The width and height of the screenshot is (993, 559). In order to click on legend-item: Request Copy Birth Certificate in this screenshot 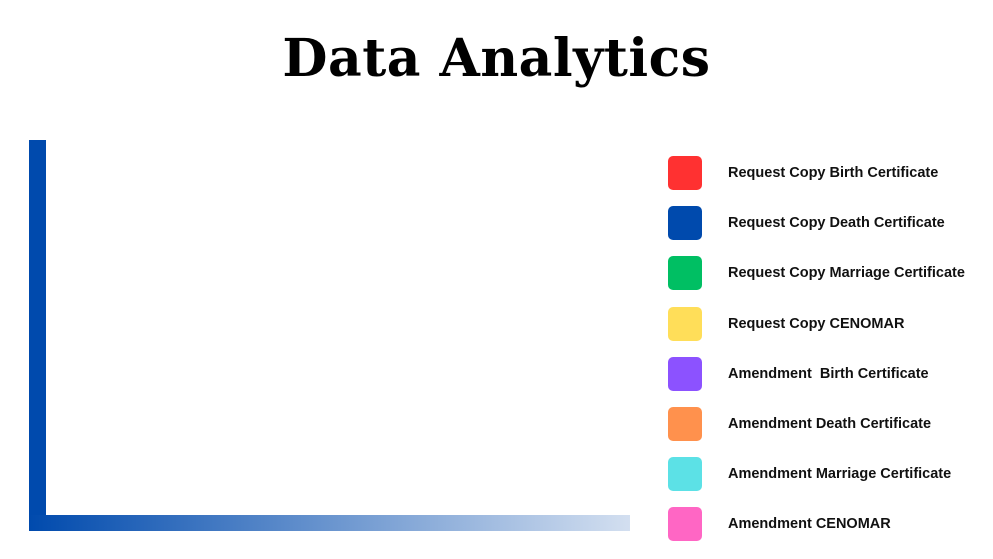, I will do `click(803, 173)`.